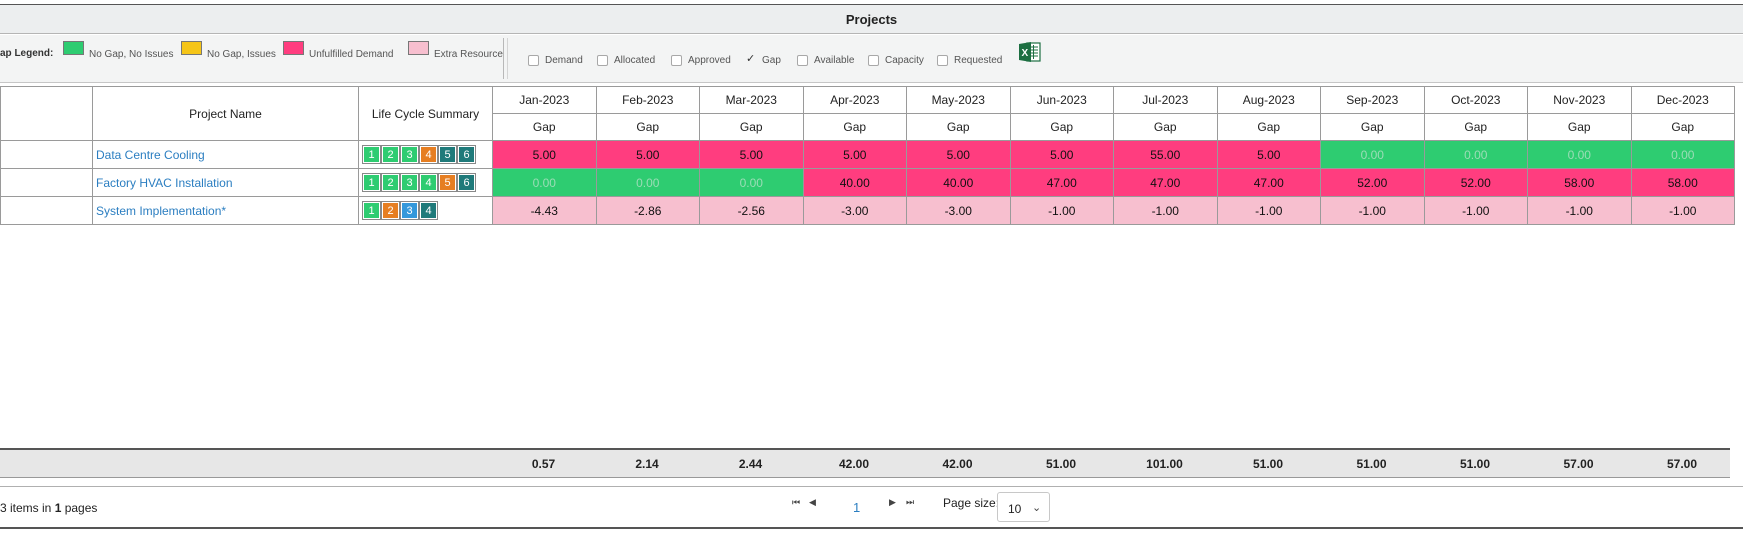 The image size is (1743, 533). I want to click on column-header-project-name: Project Name, so click(225, 113).